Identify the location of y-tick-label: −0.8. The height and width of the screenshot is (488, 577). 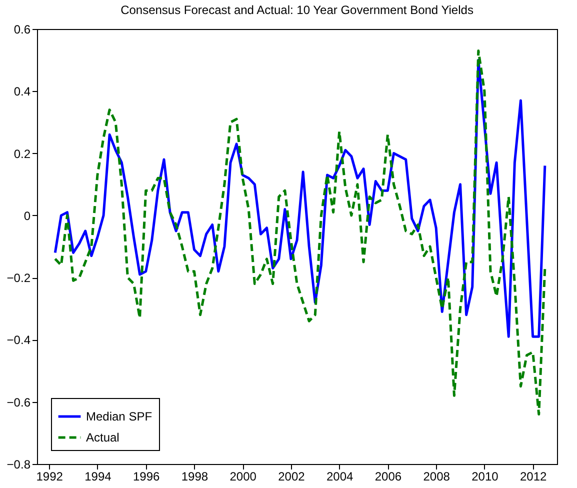
(18, 465).